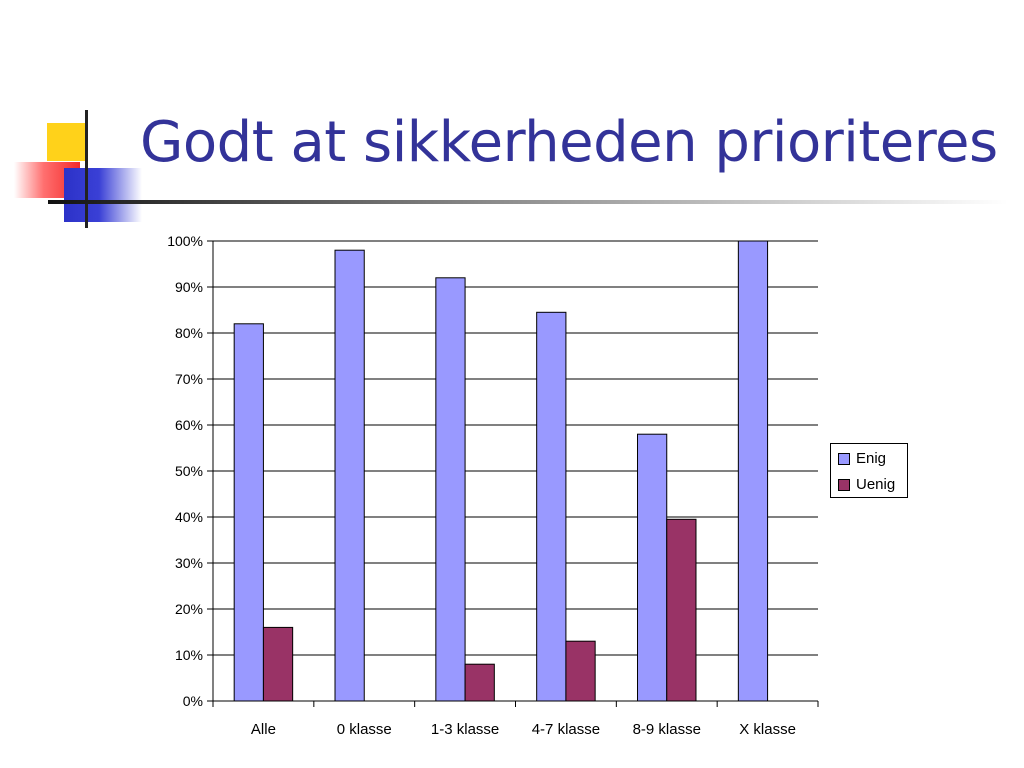  What do you see at coordinates (185, 241) in the screenshot?
I see `y-tick-label: 100%` at bounding box center [185, 241].